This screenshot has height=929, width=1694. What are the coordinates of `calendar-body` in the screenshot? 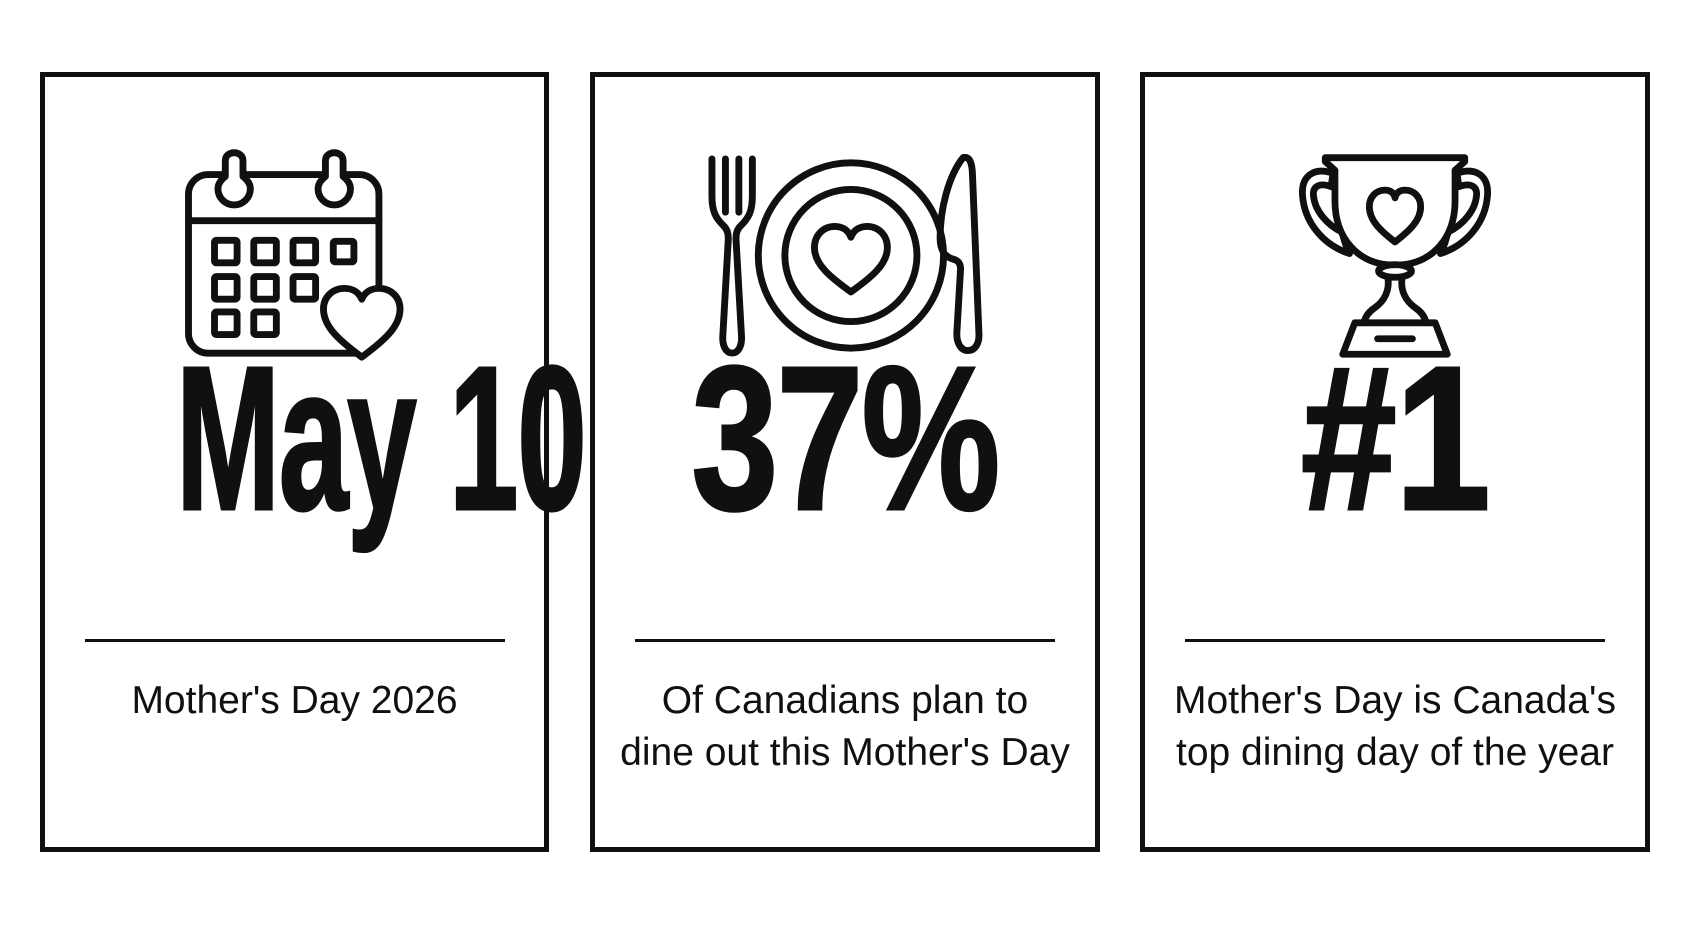 It's located at (283, 264).